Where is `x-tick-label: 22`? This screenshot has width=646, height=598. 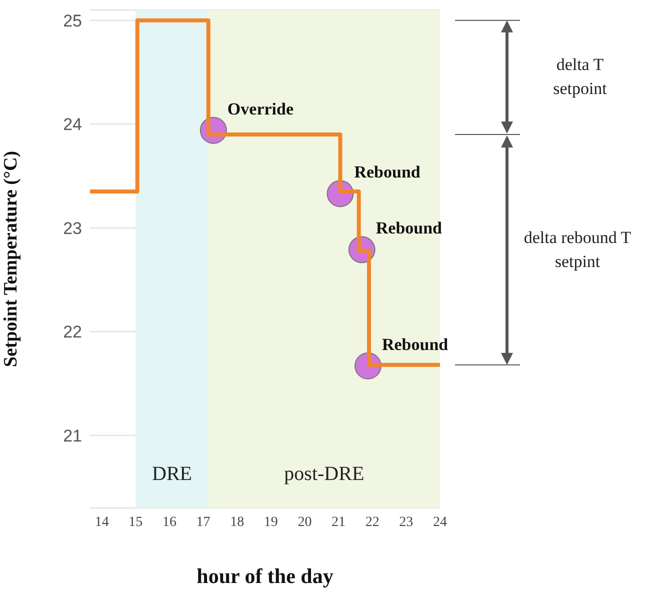
x-tick-label: 22 is located at coordinates (372, 522).